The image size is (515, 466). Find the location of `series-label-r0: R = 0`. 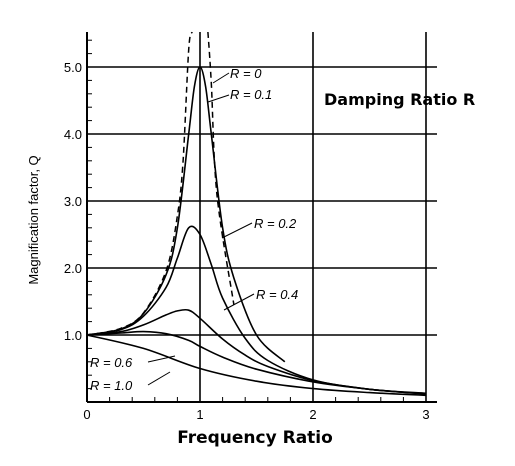

series-label-r0: R = 0 is located at coordinates (246, 73).